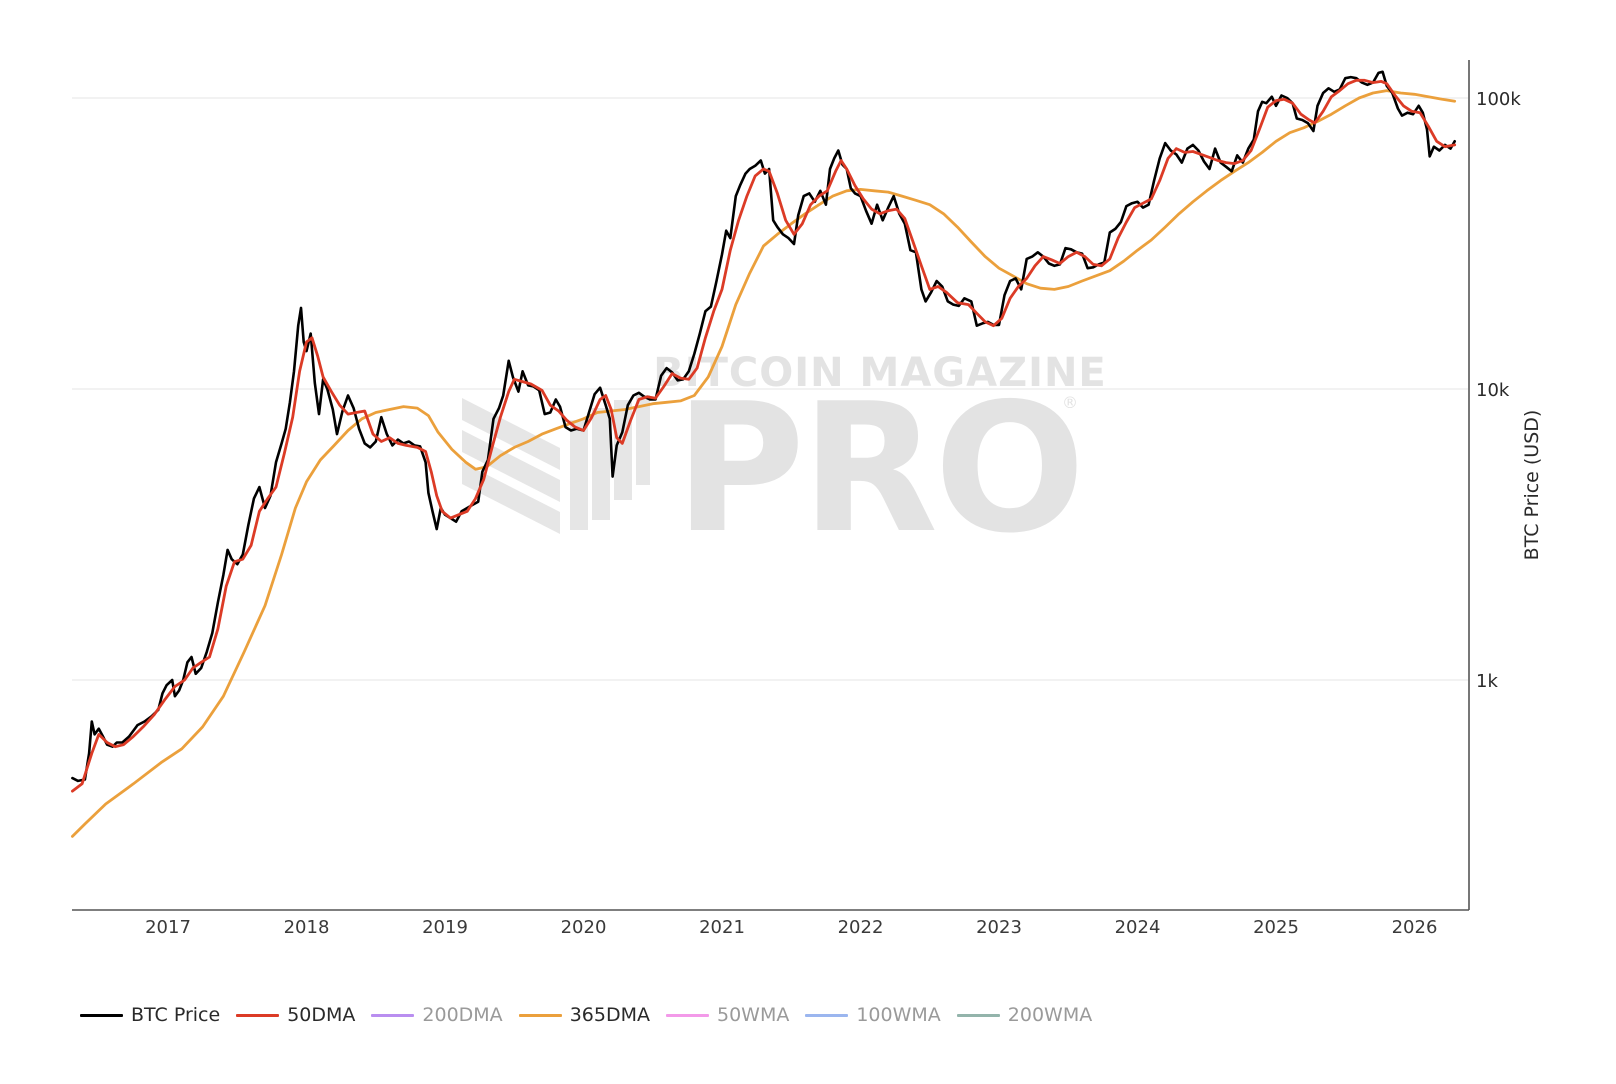 This screenshot has width=1616, height=1084. I want to click on legend-swatch-100wma, so click(827, 1015).